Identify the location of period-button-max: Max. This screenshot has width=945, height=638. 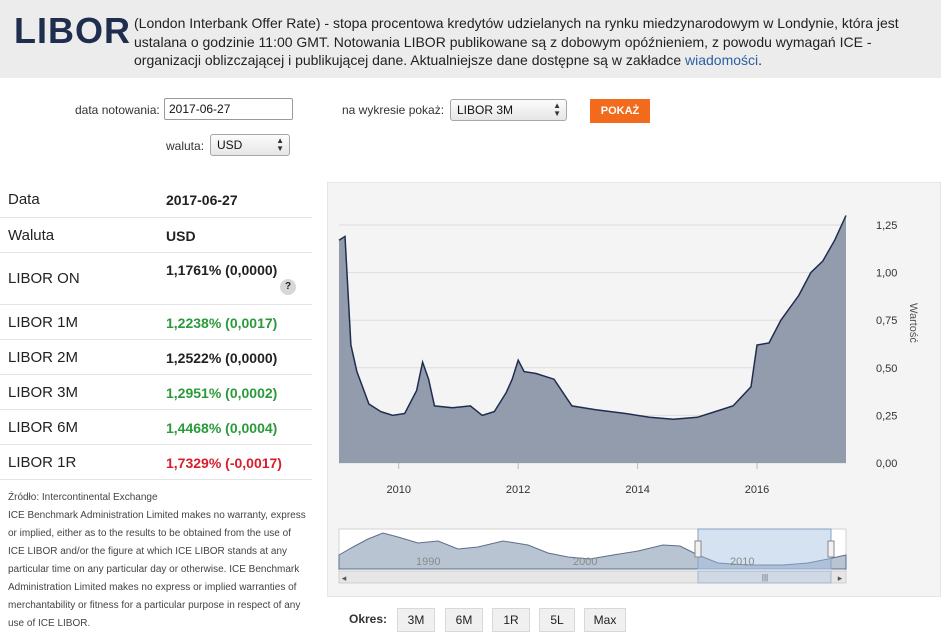
(605, 620).